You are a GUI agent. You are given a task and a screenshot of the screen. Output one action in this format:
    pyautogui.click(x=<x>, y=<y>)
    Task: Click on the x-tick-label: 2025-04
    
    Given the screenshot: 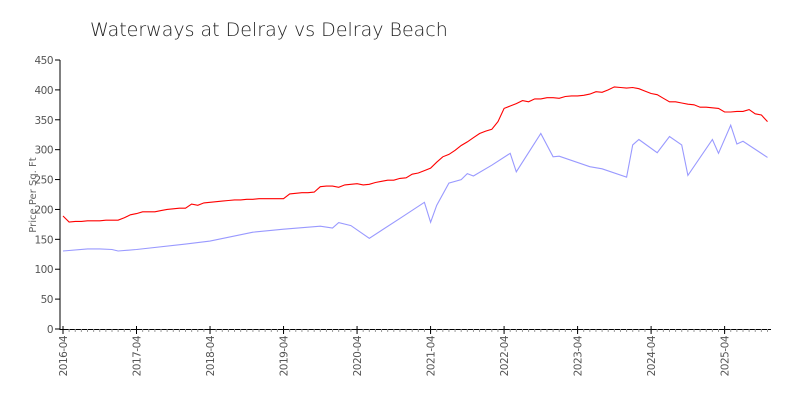 What is the action you would take?
    pyautogui.click(x=726, y=355)
    